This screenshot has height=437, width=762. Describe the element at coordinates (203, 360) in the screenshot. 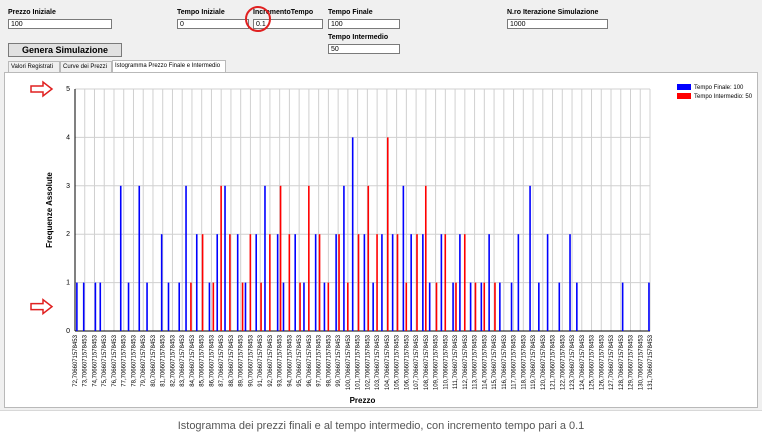

I see `x-tick-label: 85,7066071578453` at that location.